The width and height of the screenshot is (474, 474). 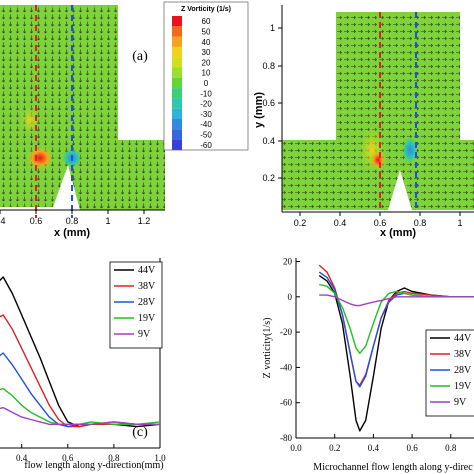 What do you see at coordinates (459, 223) in the screenshot?
I see `panel-b-x-tick-label: 1` at bounding box center [459, 223].